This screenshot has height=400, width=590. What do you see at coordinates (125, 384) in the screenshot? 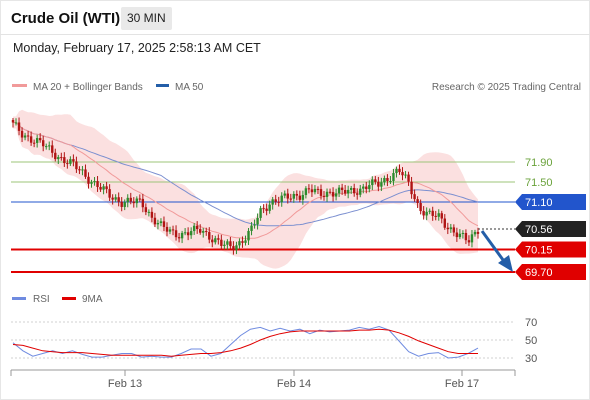
I see `x-tick-label: Feb 13` at bounding box center [125, 384].